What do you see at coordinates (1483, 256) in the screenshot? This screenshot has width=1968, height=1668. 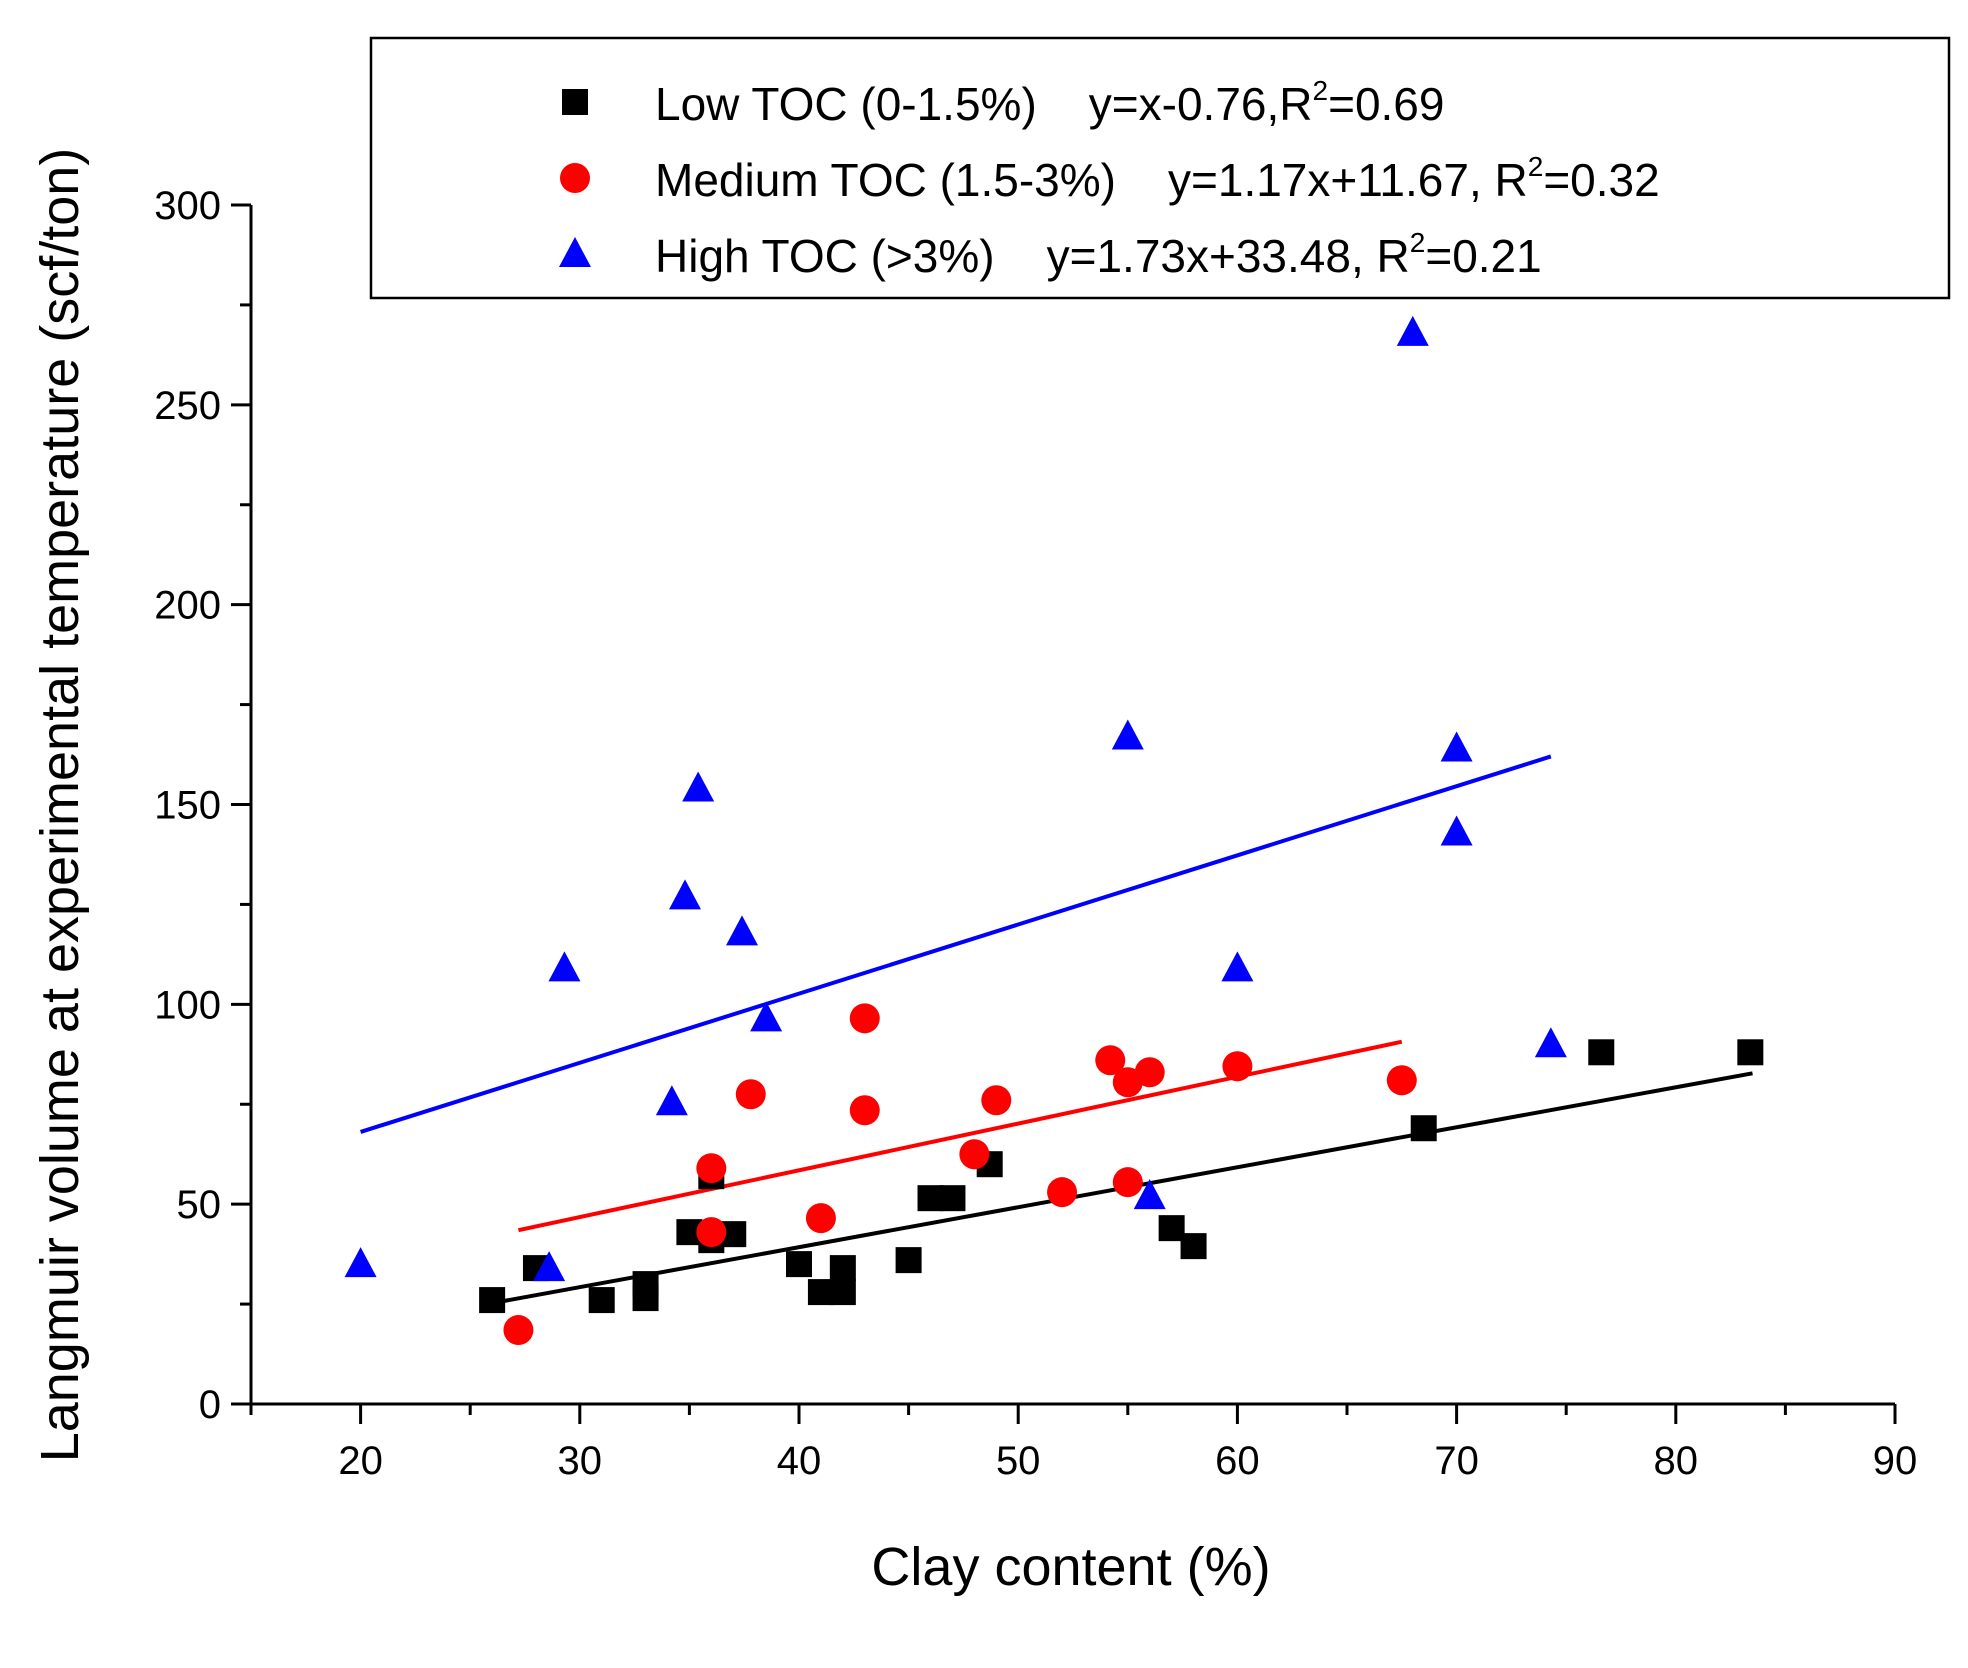 I see `legend-r2-value: =0.21` at bounding box center [1483, 256].